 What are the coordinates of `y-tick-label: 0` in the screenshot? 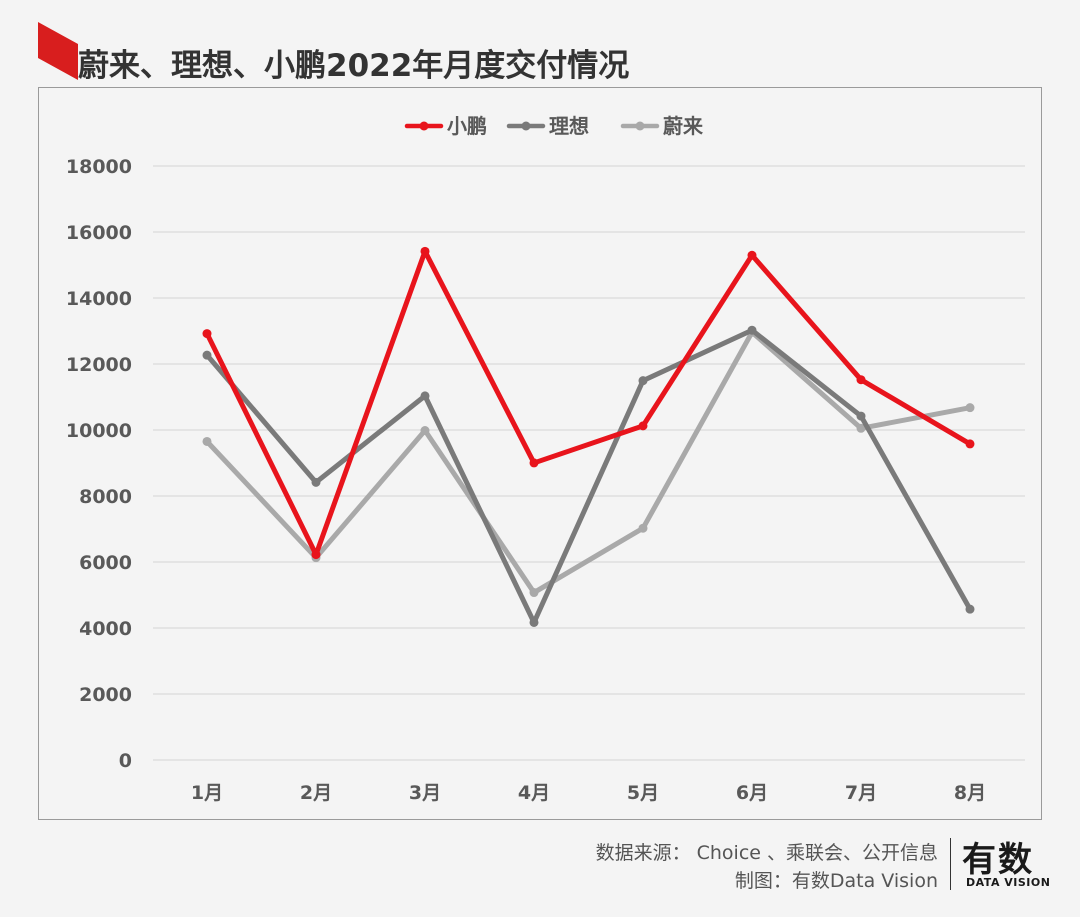 It's located at (125, 761).